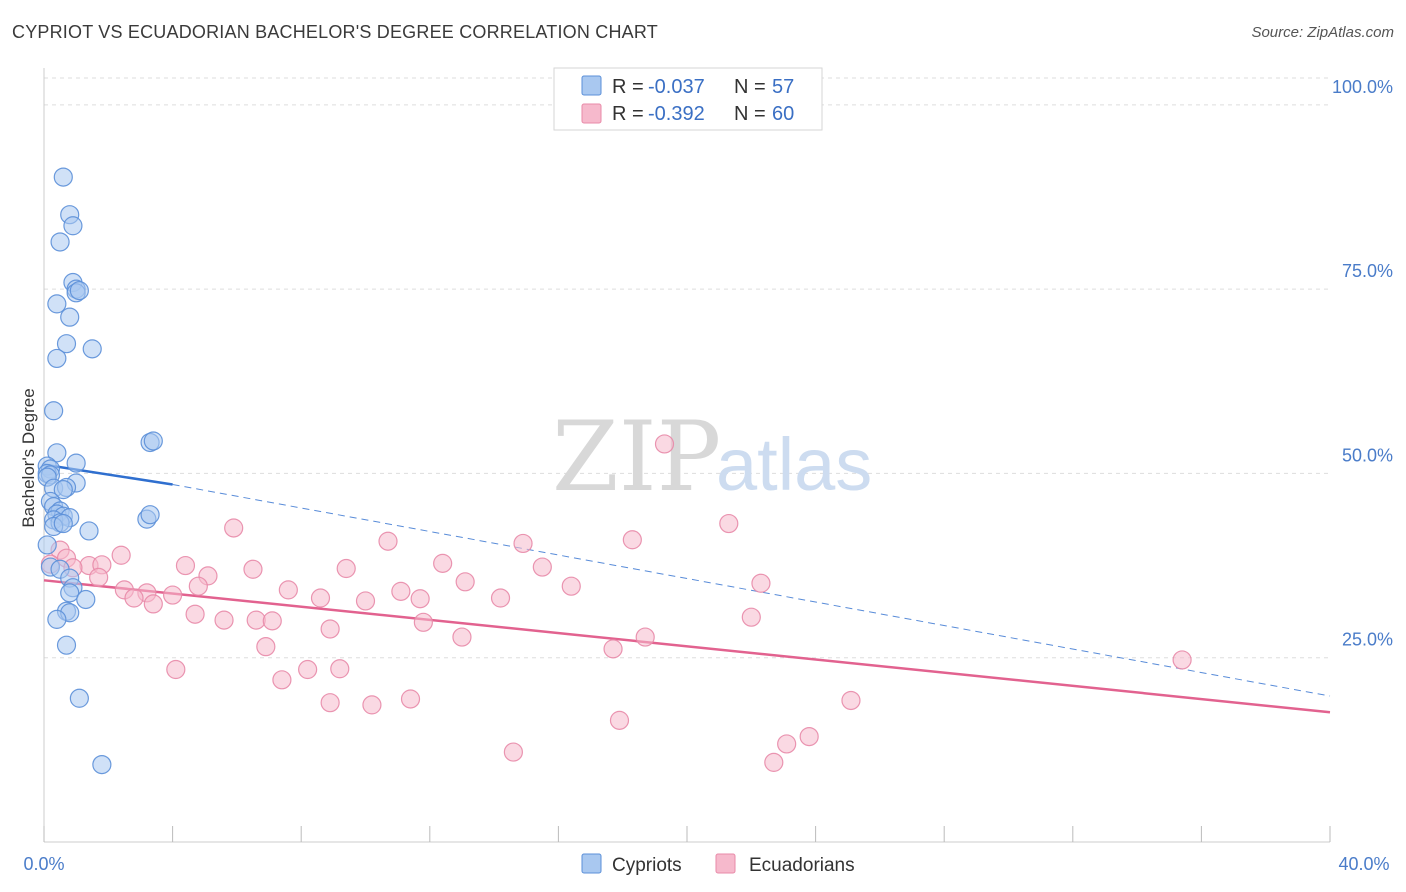  What do you see at coordinates (591, 113) in the screenshot?
I see `legend-swatch-ecuadorians` at bounding box center [591, 113].